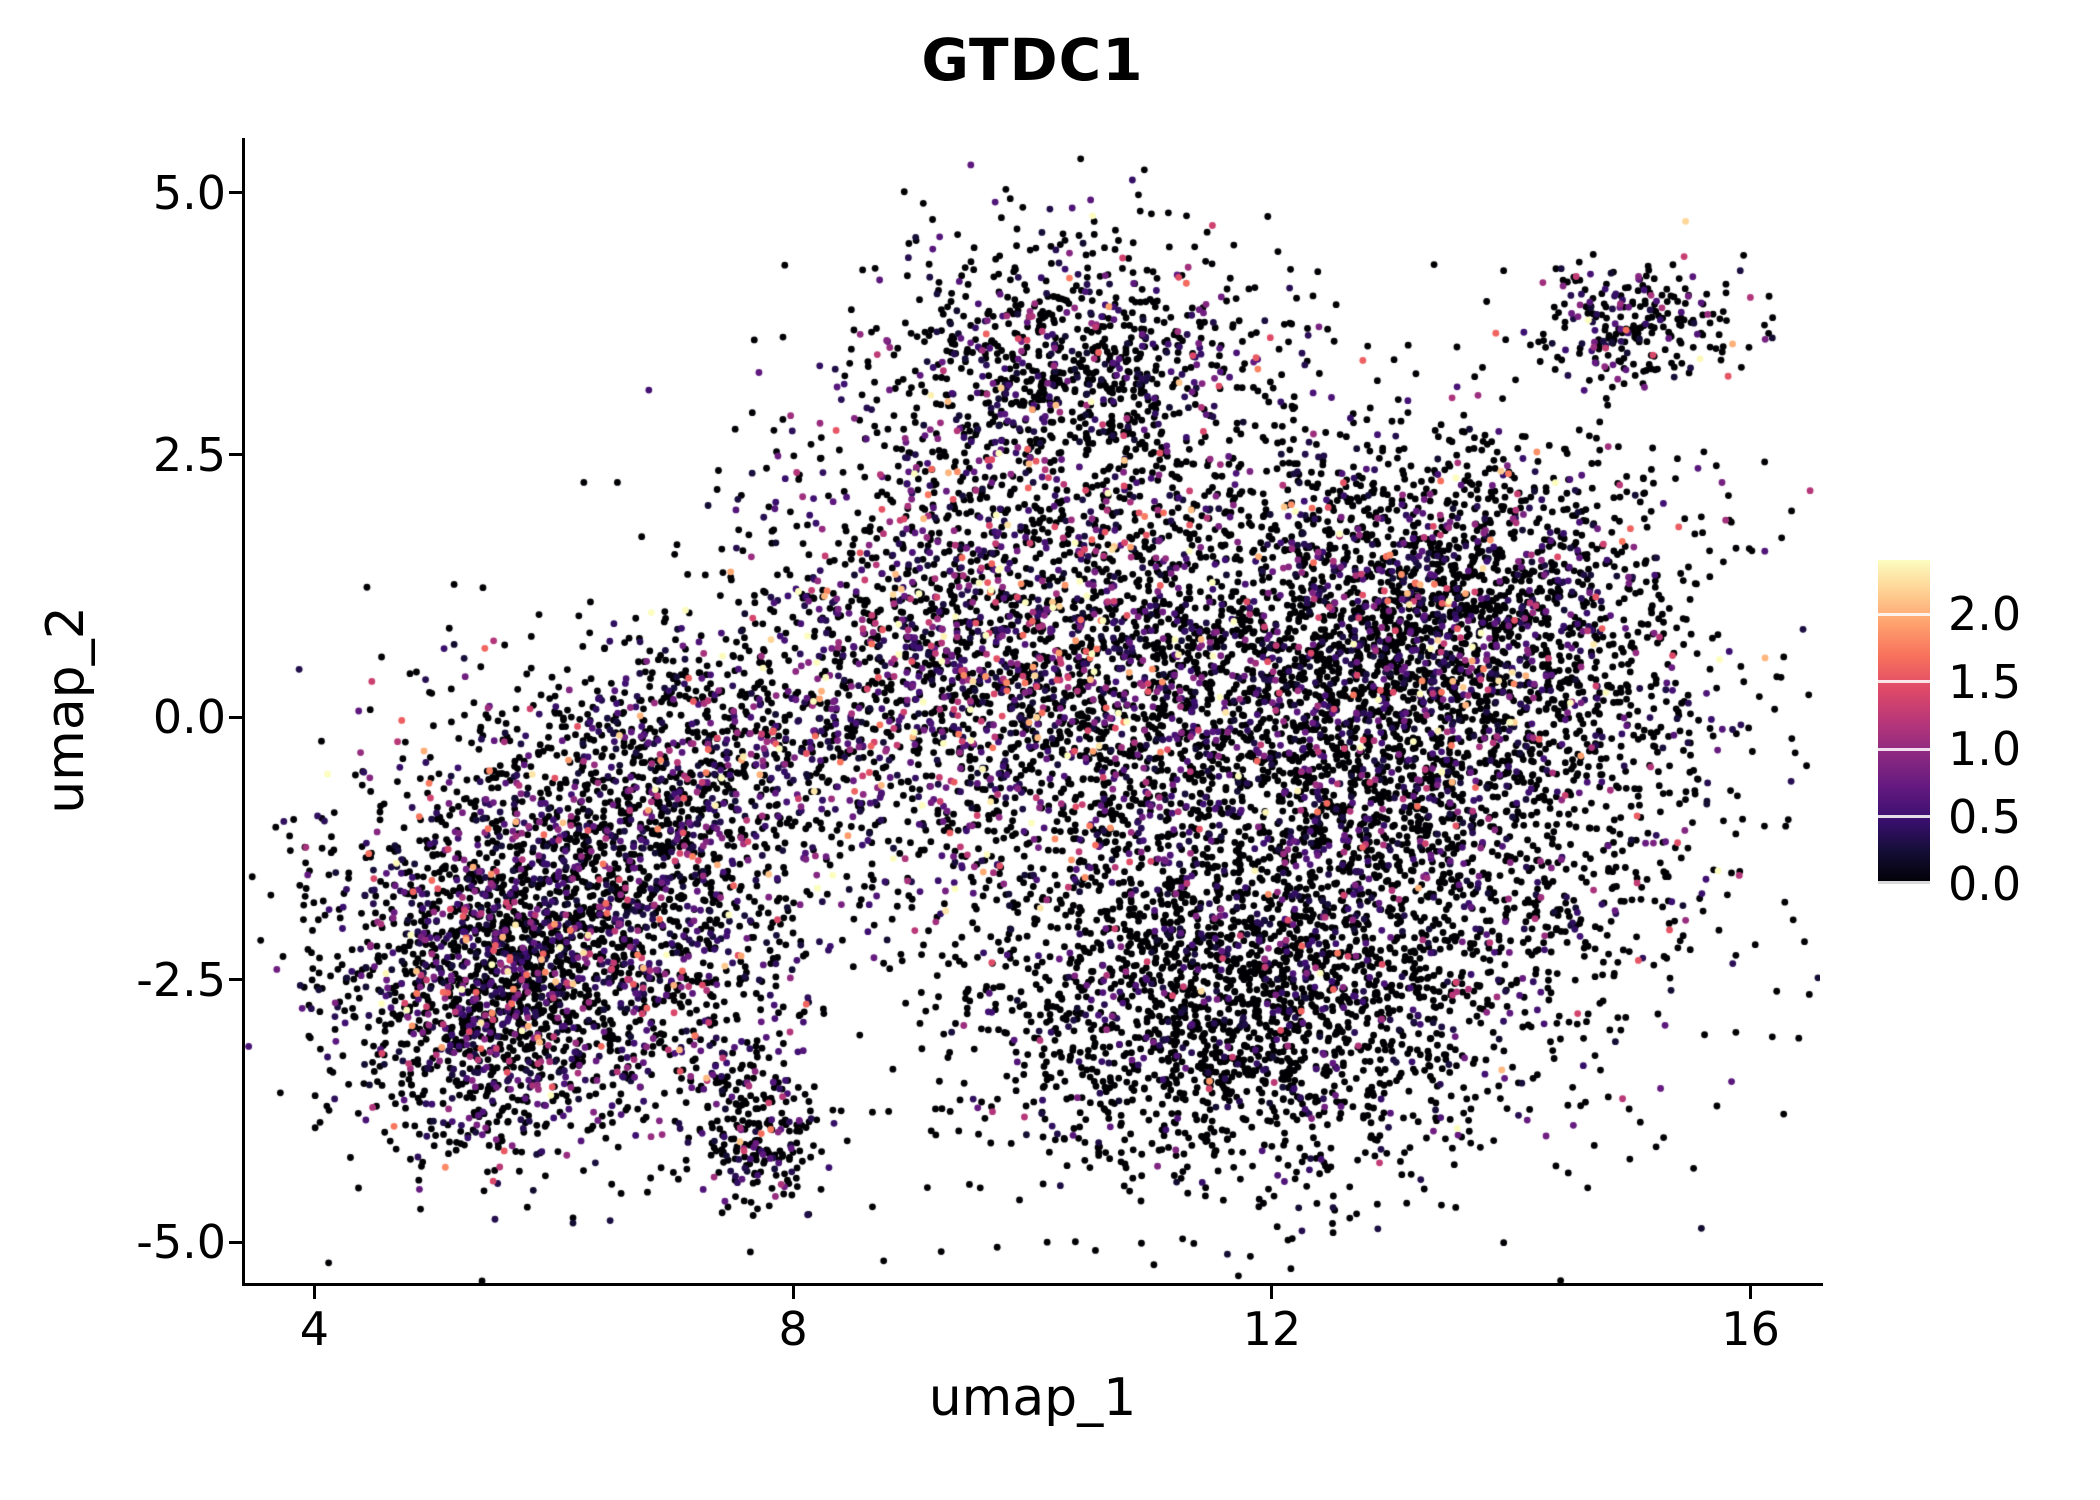 Image resolution: width=2100 pixels, height=1500 pixels. What do you see at coordinates (1985, 749) in the screenshot?
I see `colorbar-tick-label: 1.0` at bounding box center [1985, 749].